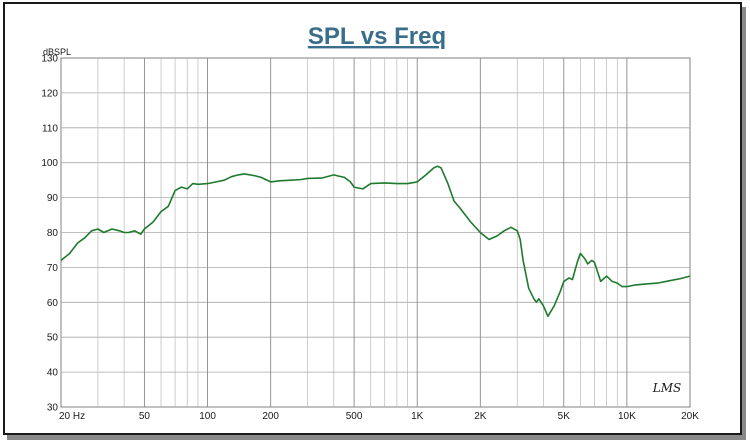 The image size is (750, 444). What do you see at coordinates (57, 52) in the screenshot?
I see `y-unit-label: dBSPL` at bounding box center [57, 52].